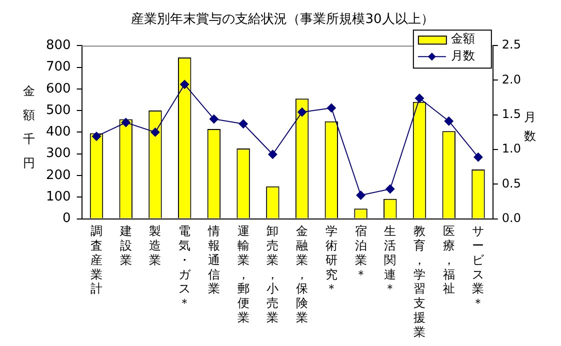 The width and height of the screenshot is (561, 346). What do you see at coordinates (272, 274) in the screenshot?
I see `x-tick-label: 卸売業，小売業` at bounding box center [272, 274].